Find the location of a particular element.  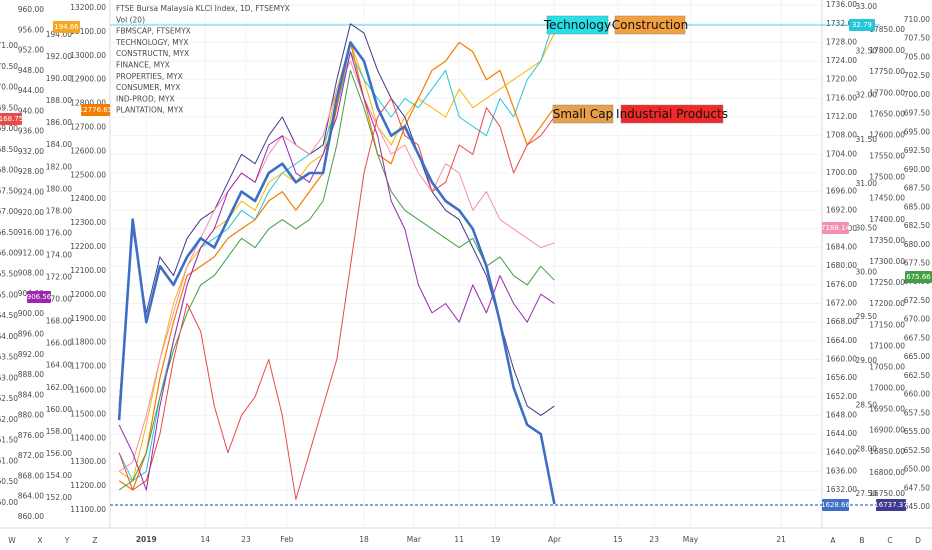

side-tick-label: 647.50 is located at coordinates (917, 487).